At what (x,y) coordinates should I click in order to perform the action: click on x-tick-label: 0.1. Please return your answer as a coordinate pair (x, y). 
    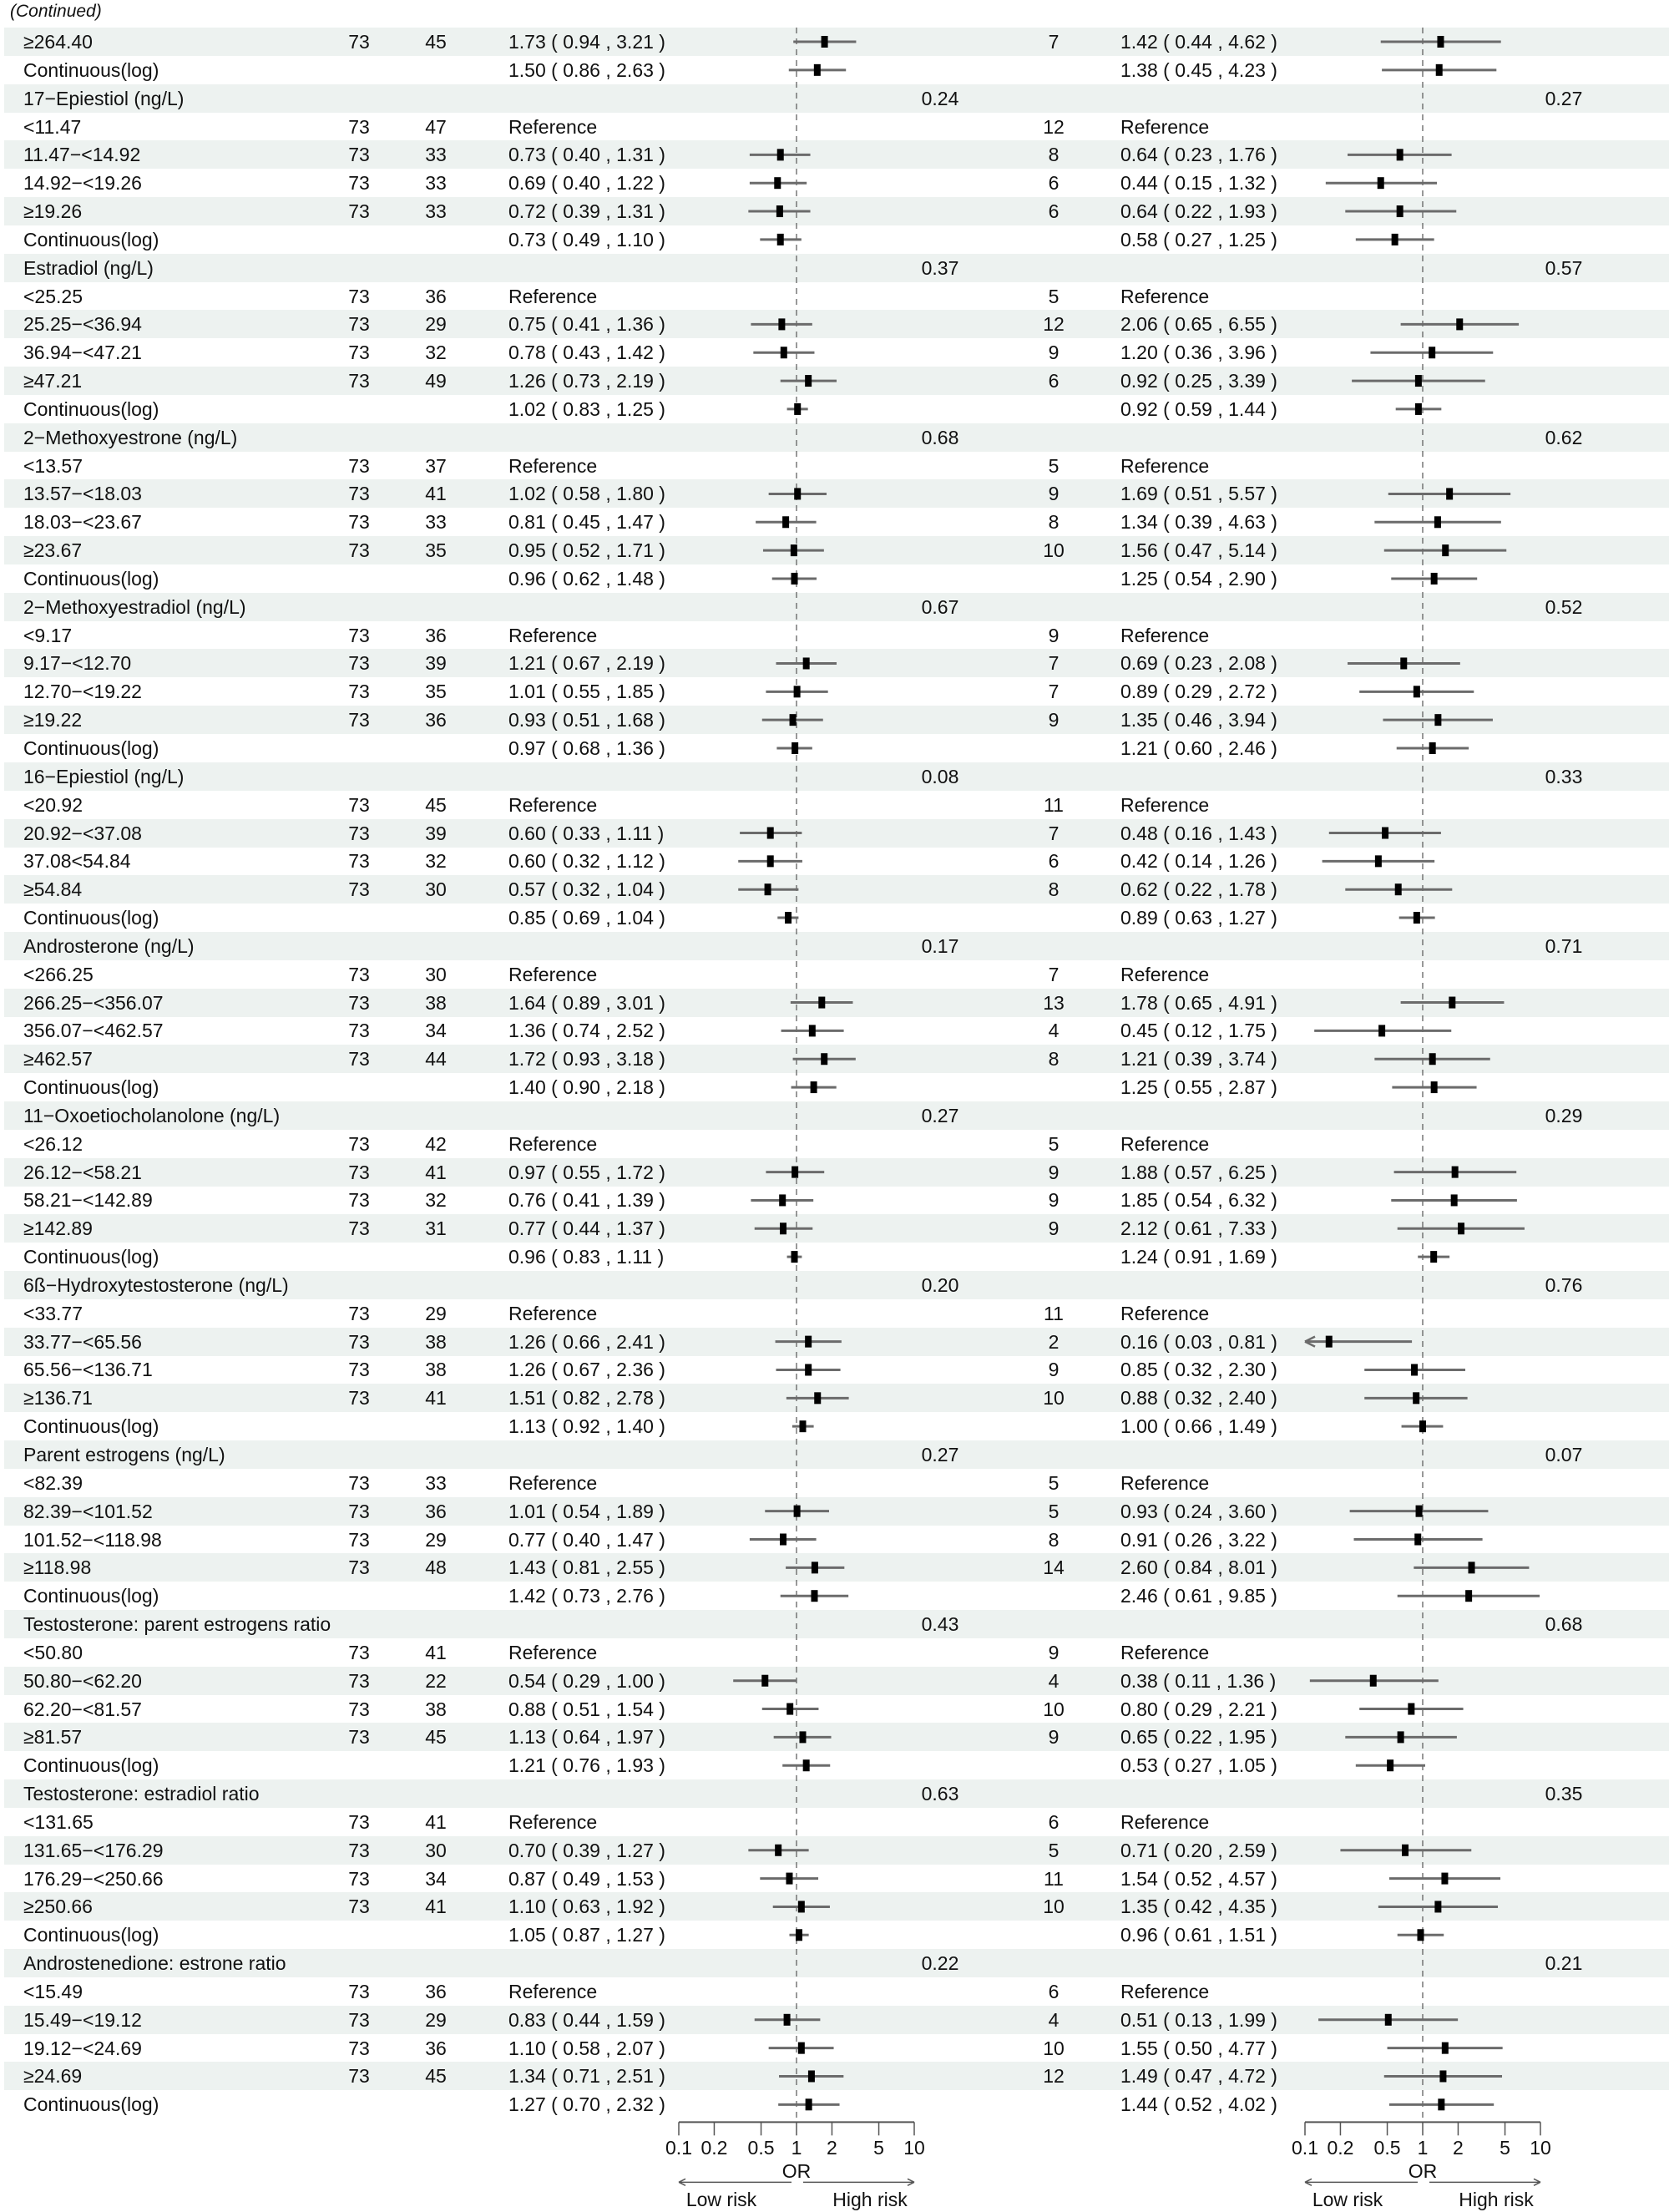
    Looking at the image, I should click on (679, 2148).